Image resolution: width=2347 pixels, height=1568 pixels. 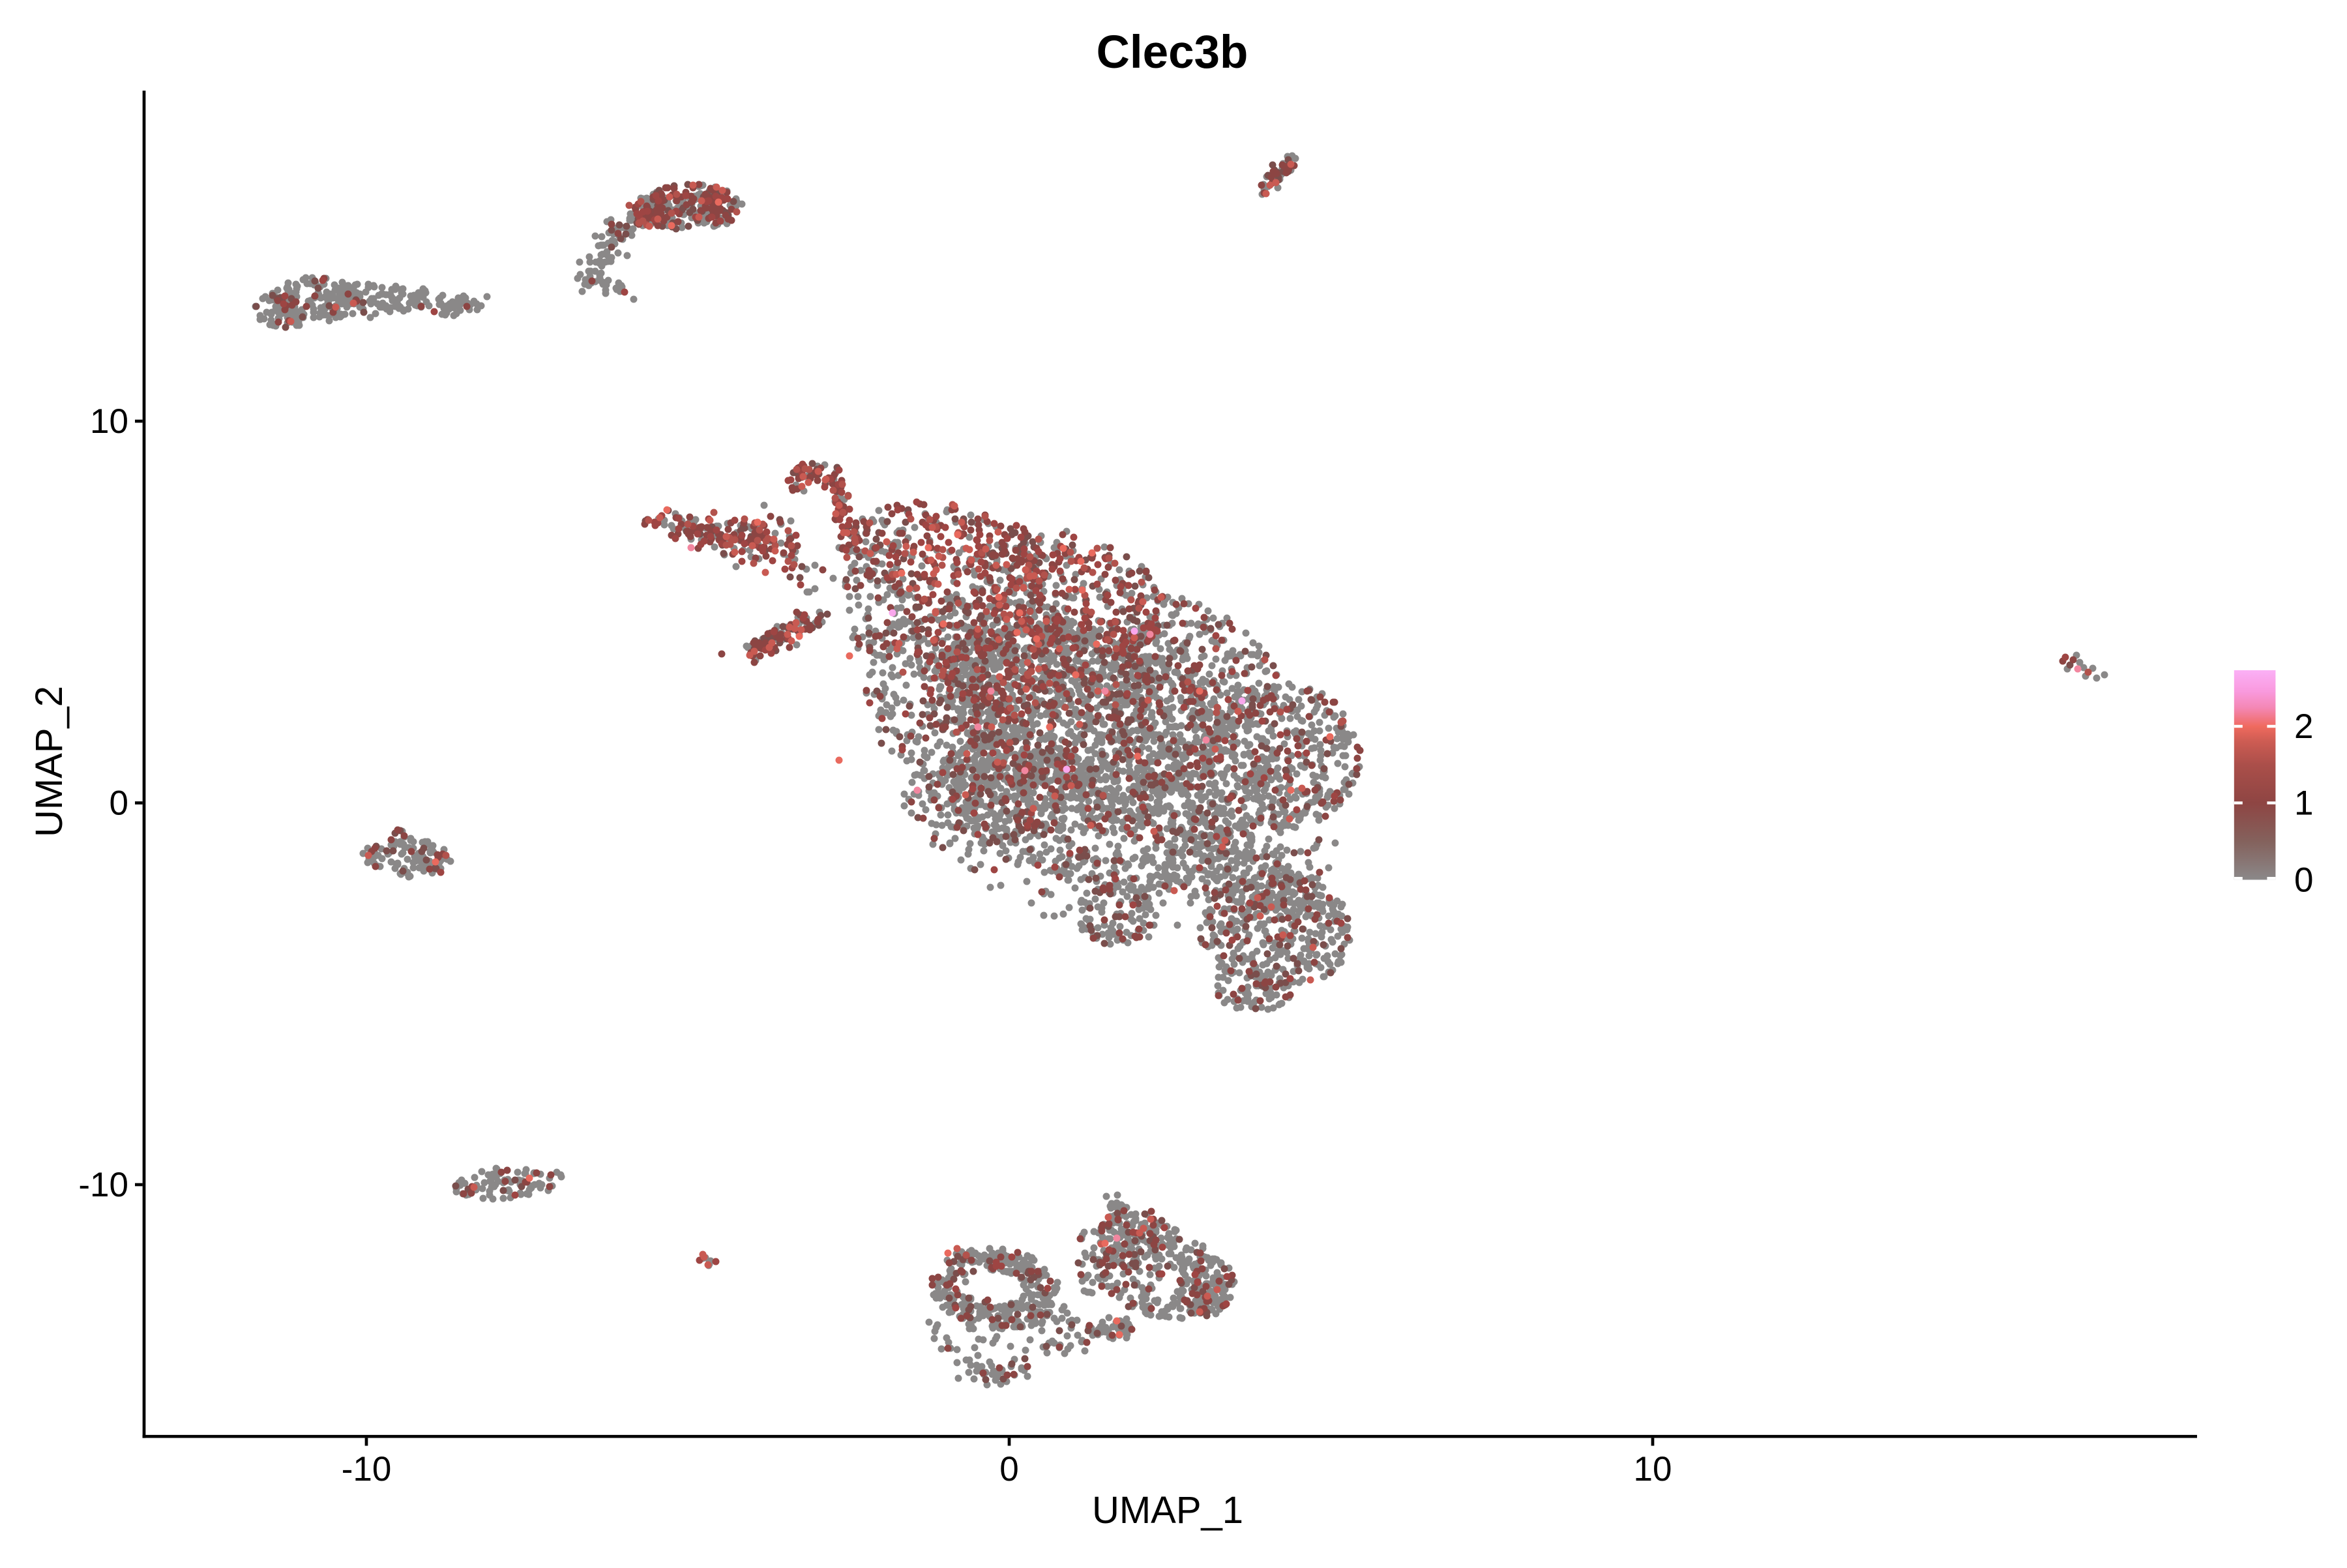 What do you see at coordinates (2303, 726) in the screenshot?
I see `svg-text: 2` at bounding box center [2303, 726].